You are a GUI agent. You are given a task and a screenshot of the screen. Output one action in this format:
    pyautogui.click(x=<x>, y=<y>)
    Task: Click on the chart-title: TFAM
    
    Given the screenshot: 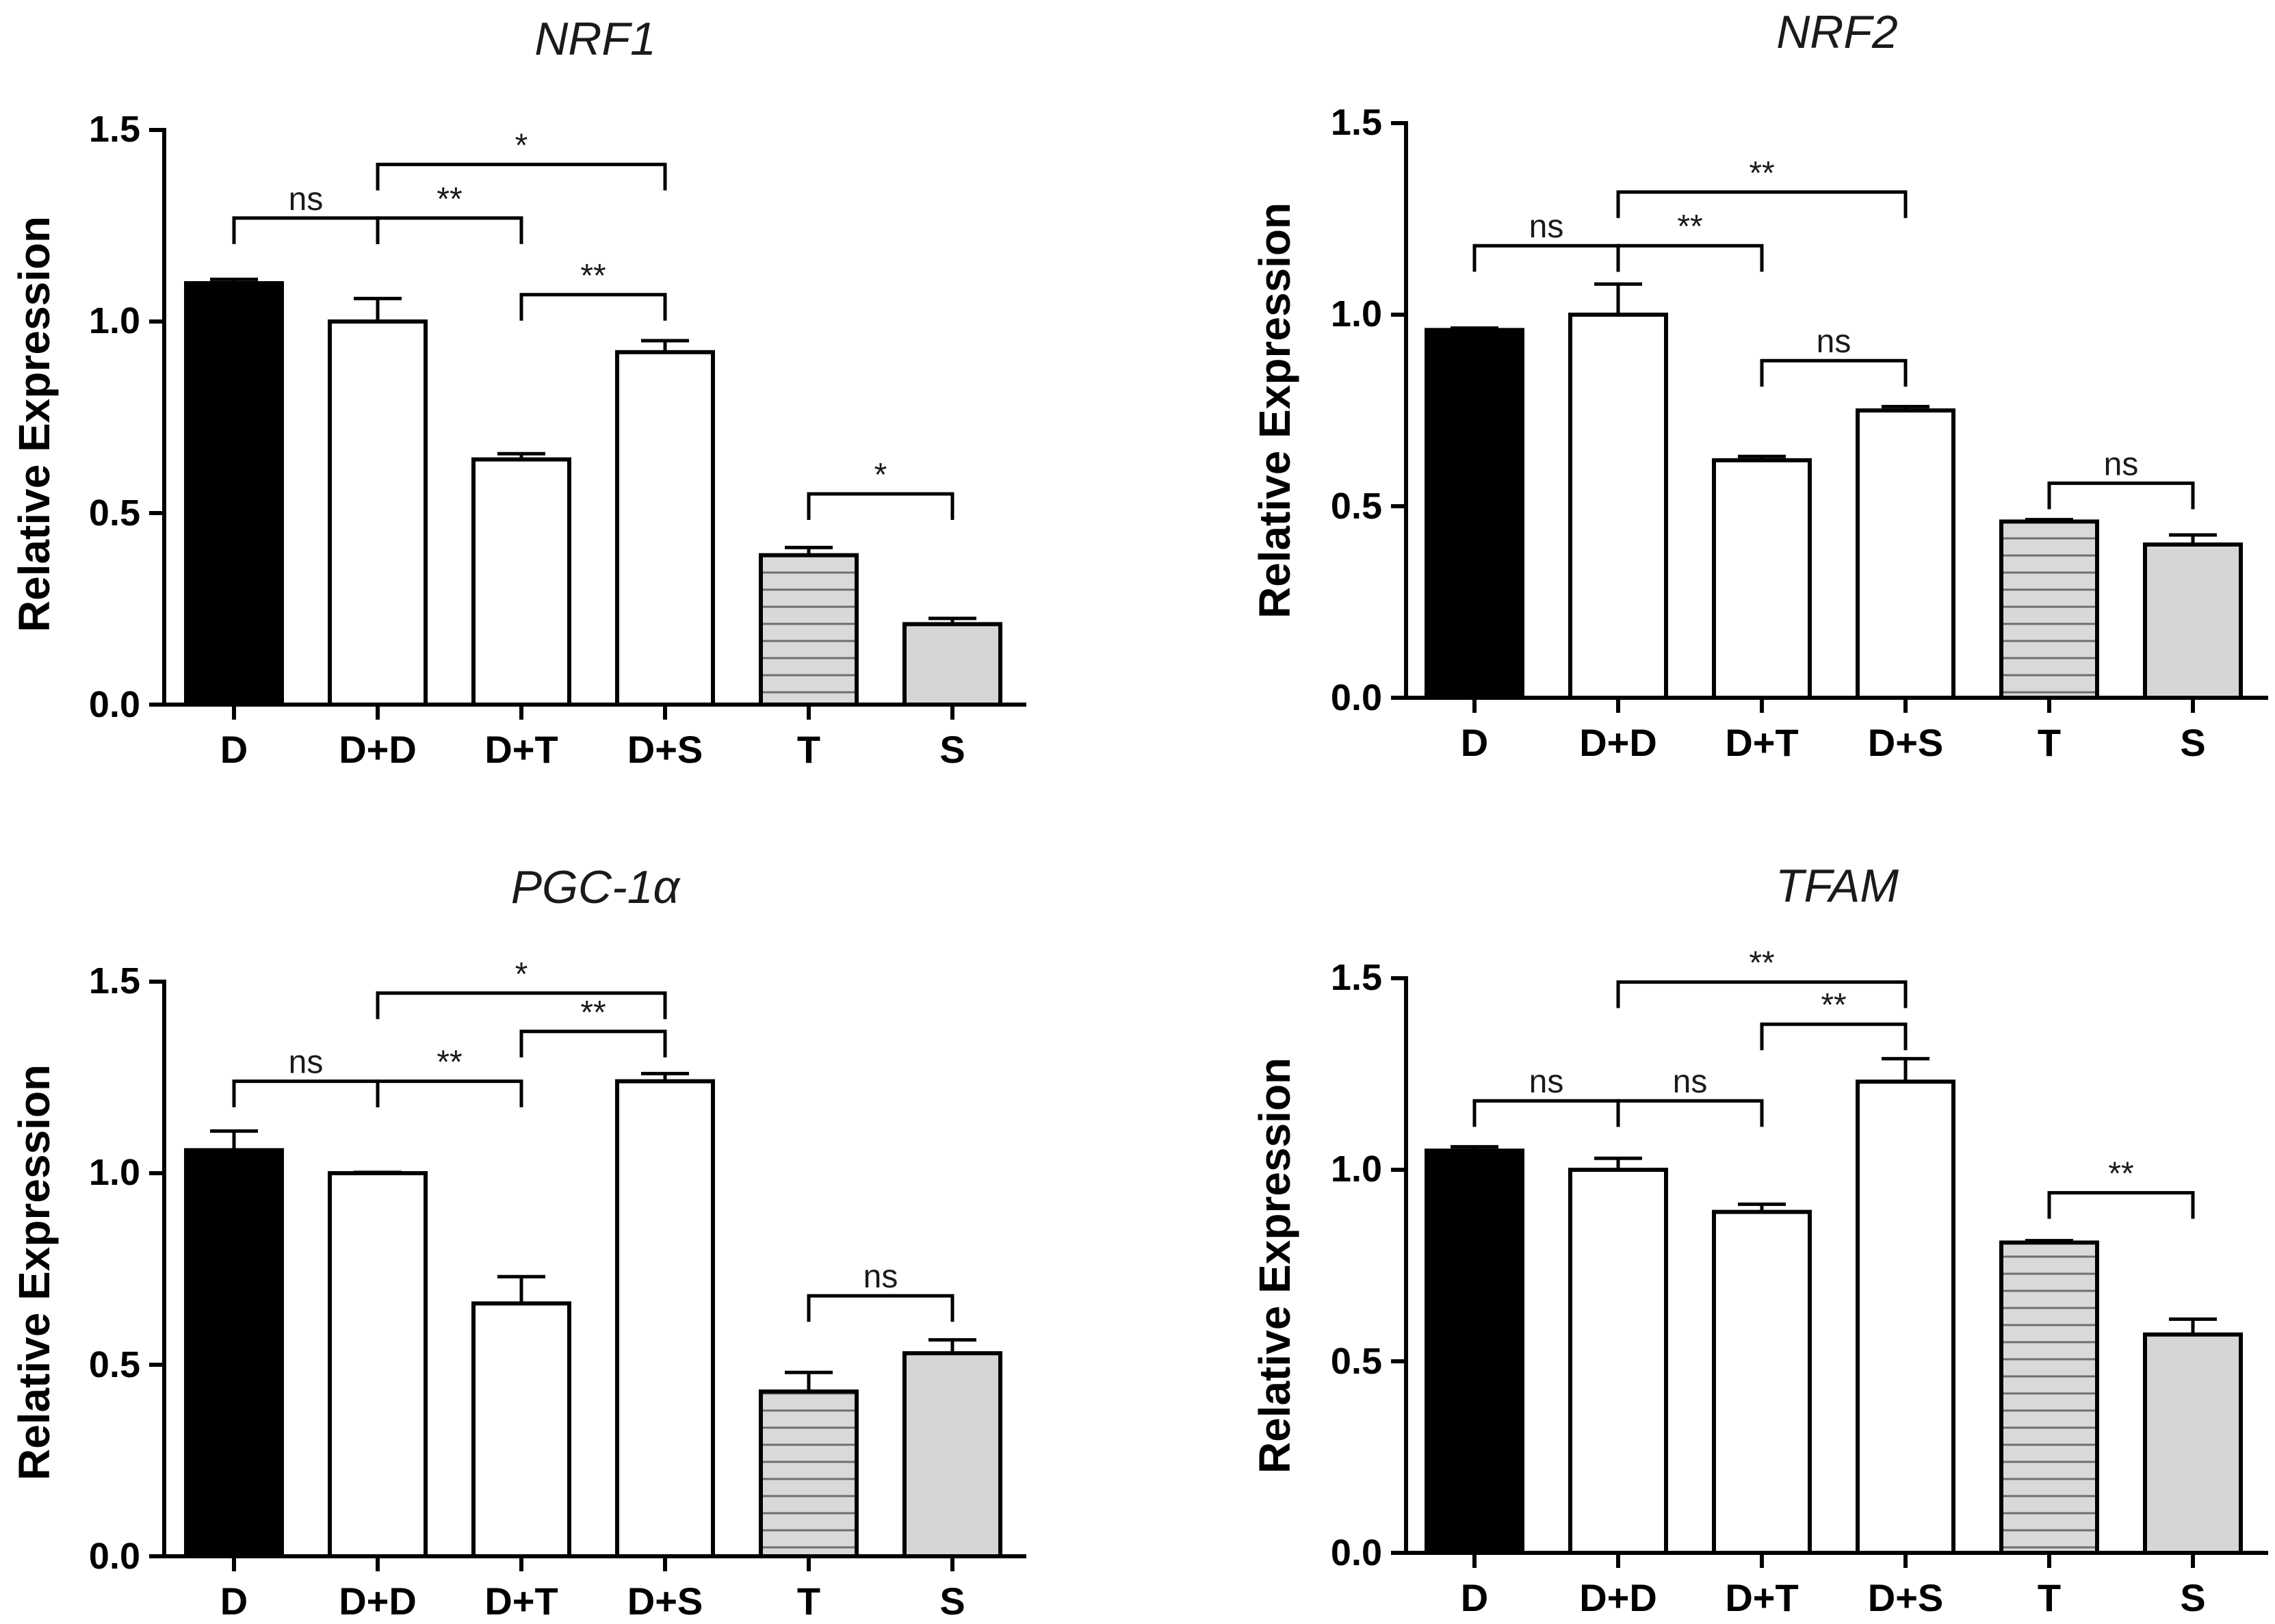 What is the action you would take?
    pyautogui.click(x=1837, y=886)
    